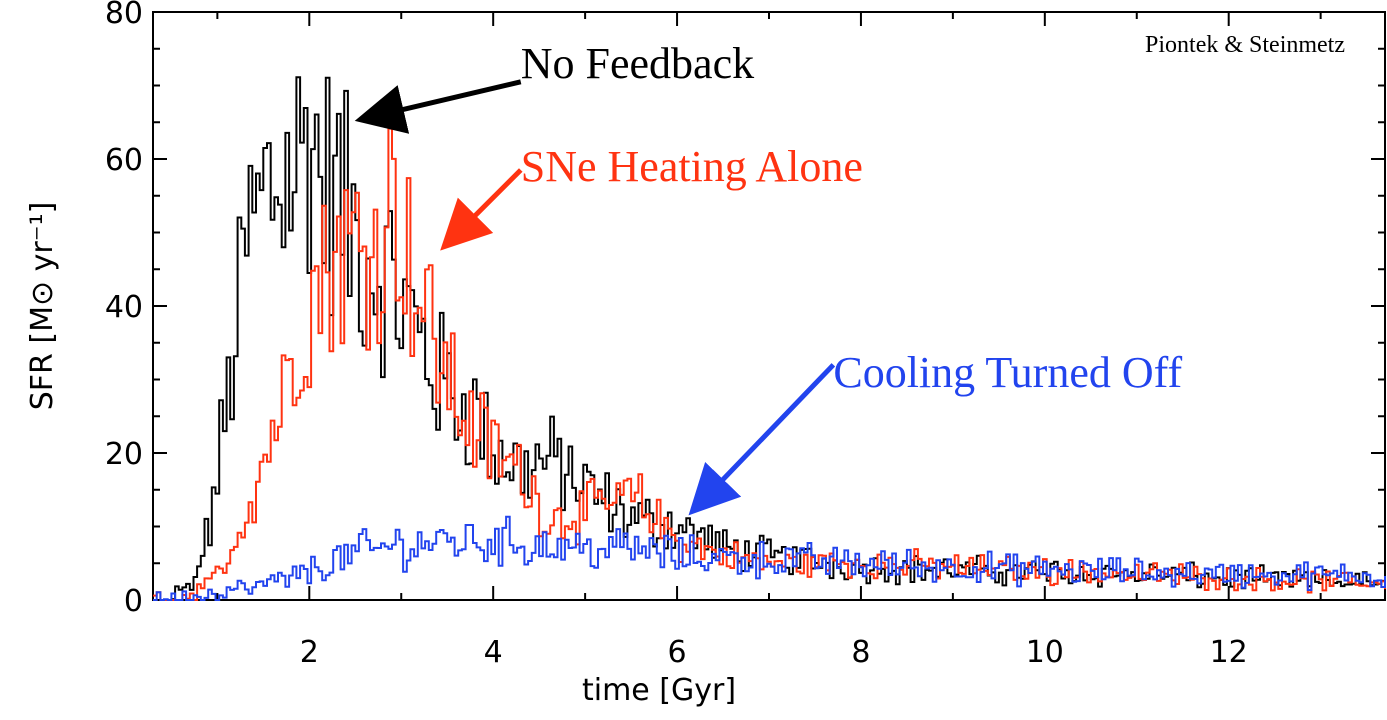  I want to click on y-tick-label: 60, so click(124, 160).